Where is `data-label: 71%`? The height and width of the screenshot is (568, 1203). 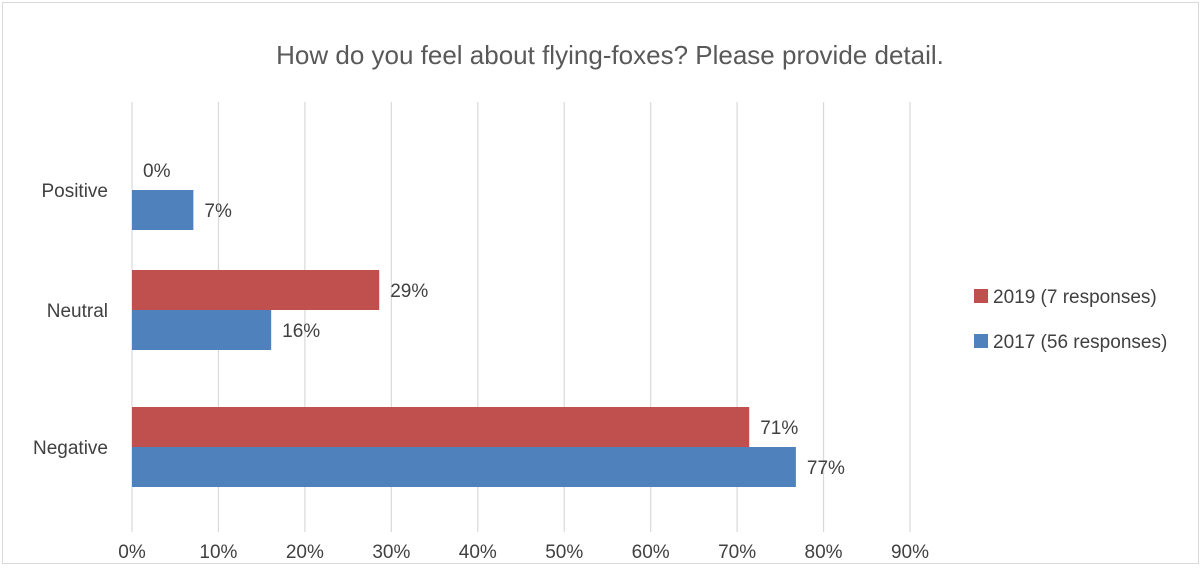 data-label: 71% is located at coordinates (779, 428).